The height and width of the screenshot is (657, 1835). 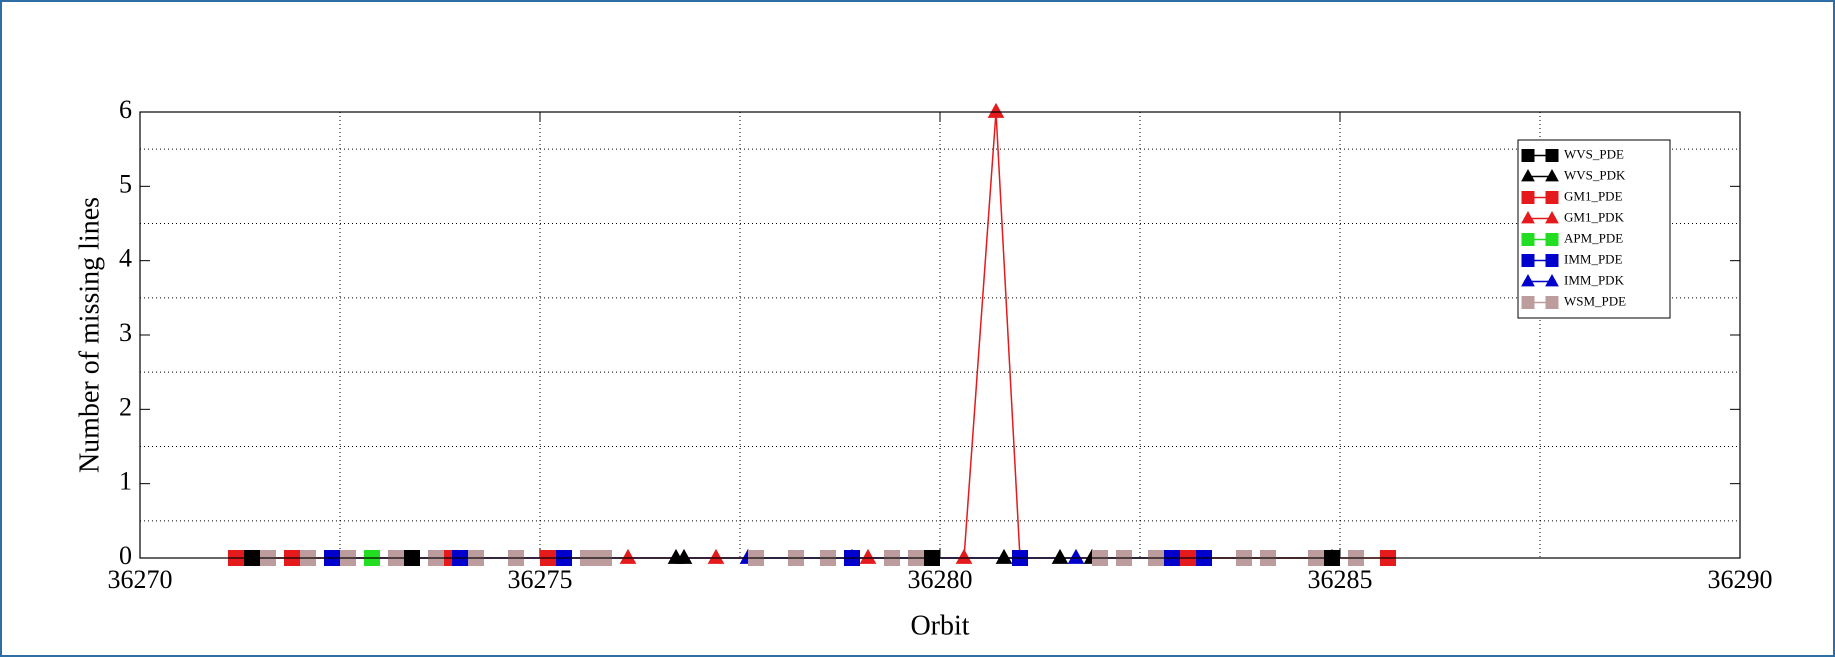 What do you see at coordinates (125, 183) in the screenshot?
I see `y-tick-label: 5` at bounding box center [125, 183].